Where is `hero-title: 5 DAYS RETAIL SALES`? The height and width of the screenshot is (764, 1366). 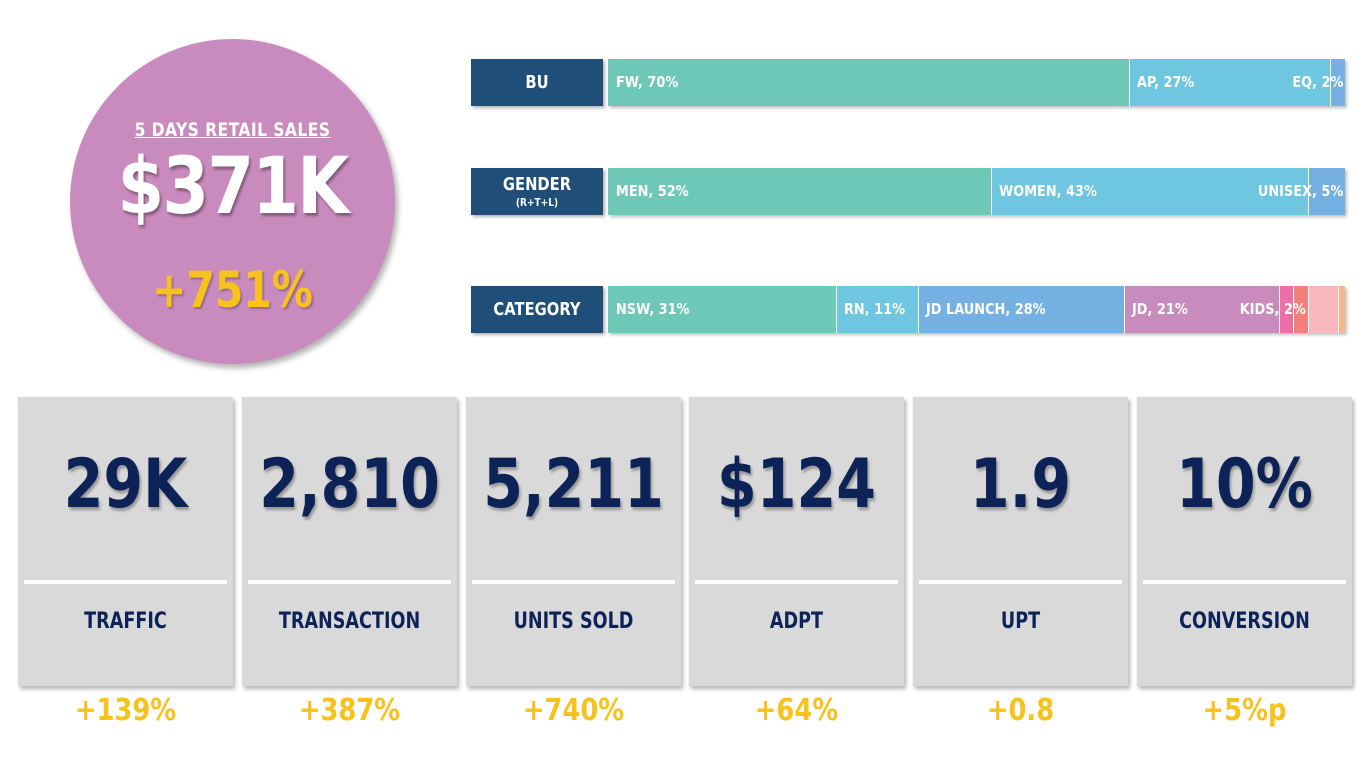
hero-title: 5 DAYS RETAIL SALES is located at coordinates (232, 130).